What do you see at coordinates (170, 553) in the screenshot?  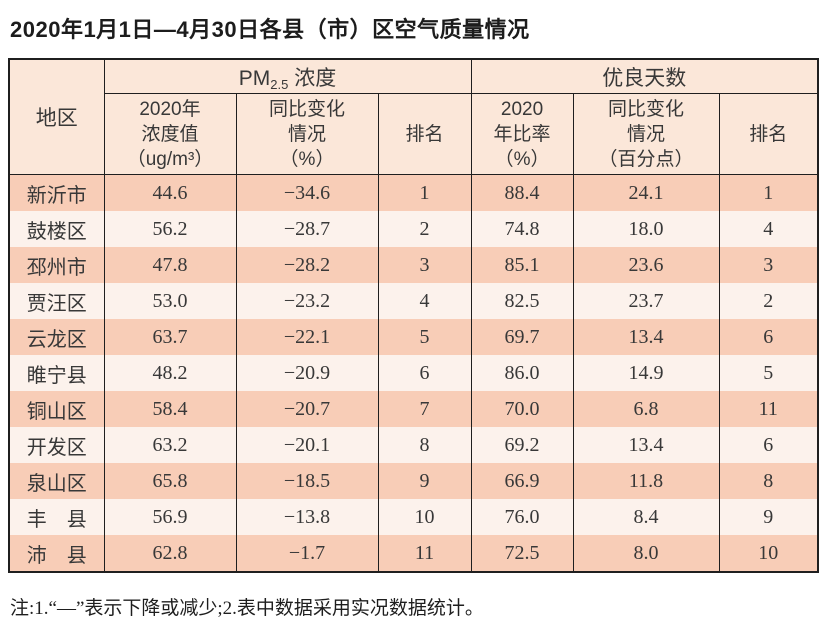 I see `value-cell: 62.8` at bounding box center [170, 553].